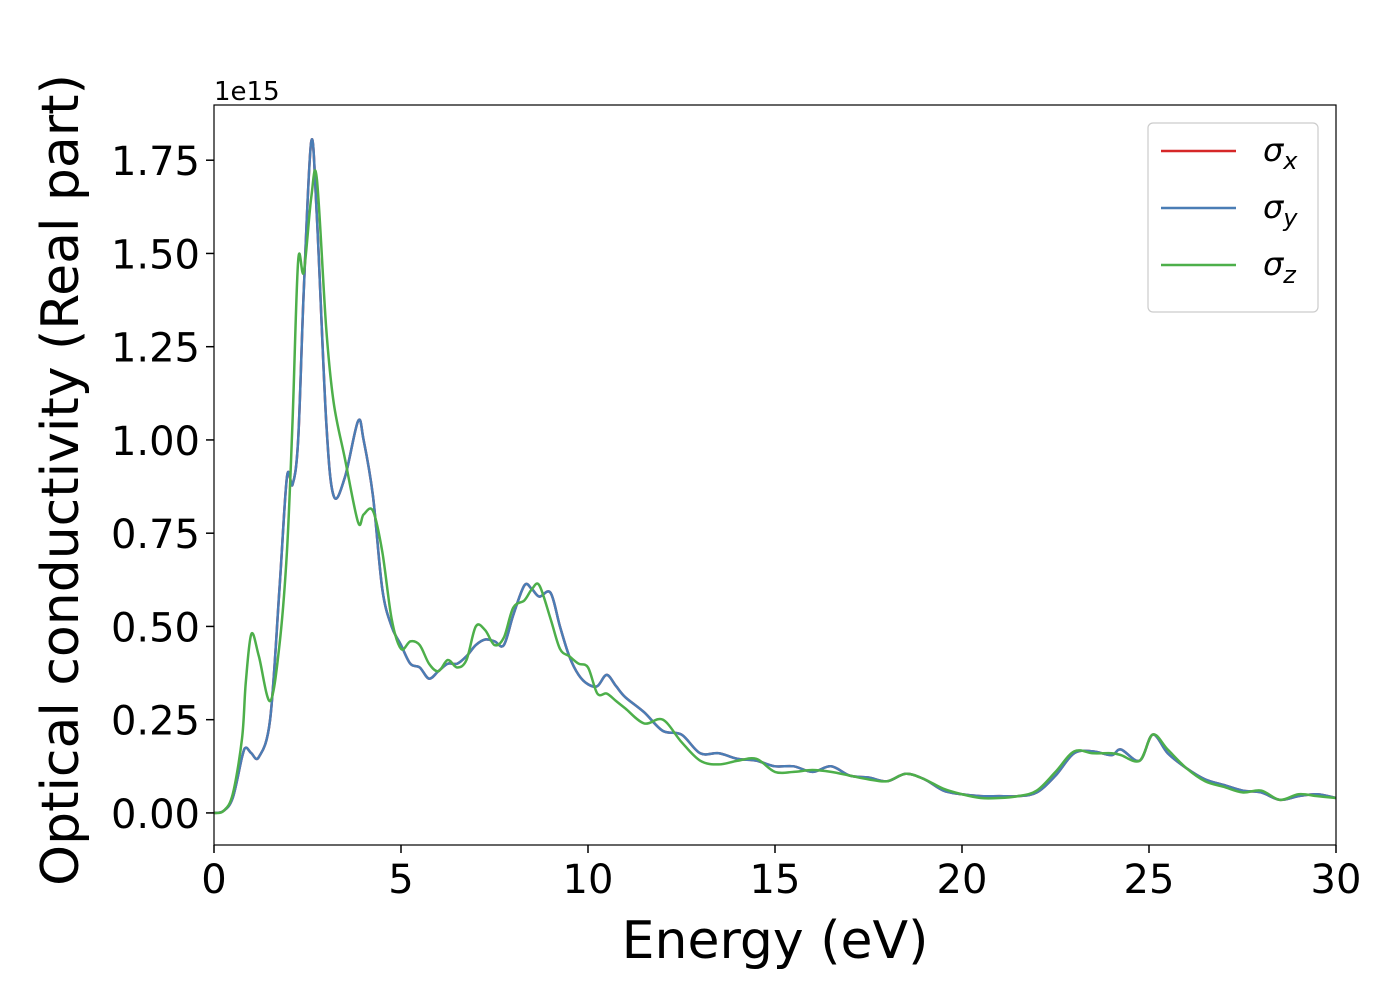 The image size is (1400, 1000). I want to click on x-tick-label: 15, so click(775, 880).